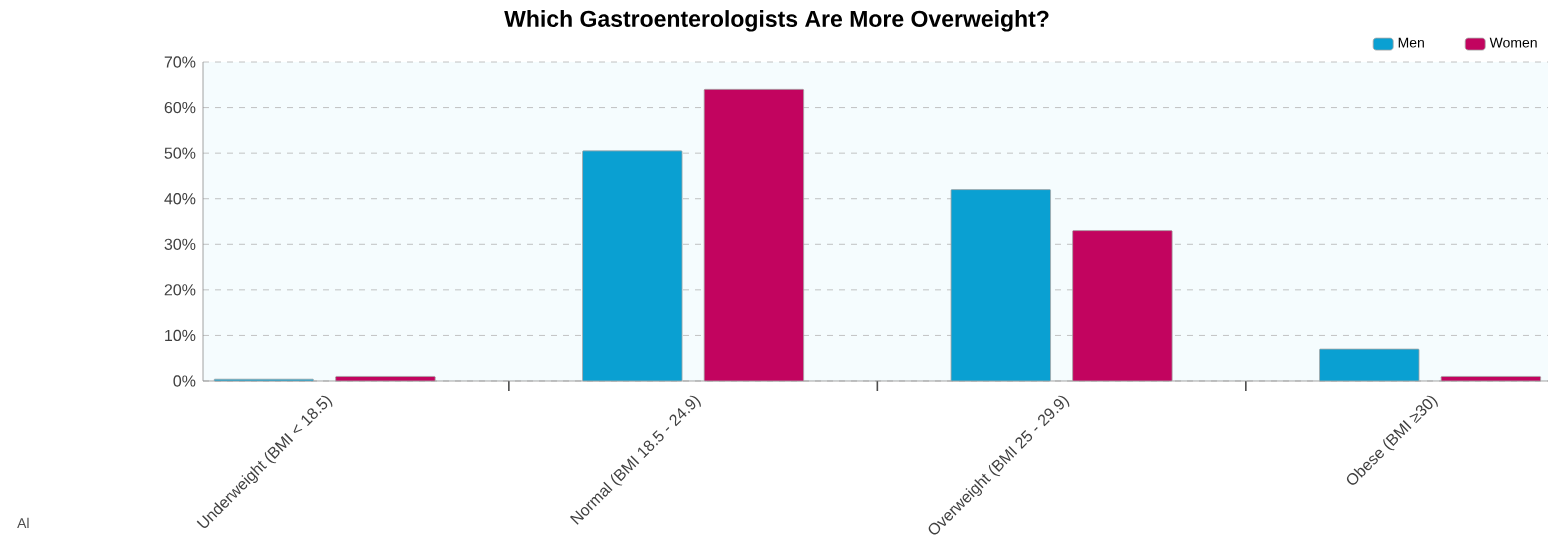 The image size is (1554, 541). Describe the element at coordinates (180, 335) in the screenshot. I see `y-tick-label: 10%` at that location.